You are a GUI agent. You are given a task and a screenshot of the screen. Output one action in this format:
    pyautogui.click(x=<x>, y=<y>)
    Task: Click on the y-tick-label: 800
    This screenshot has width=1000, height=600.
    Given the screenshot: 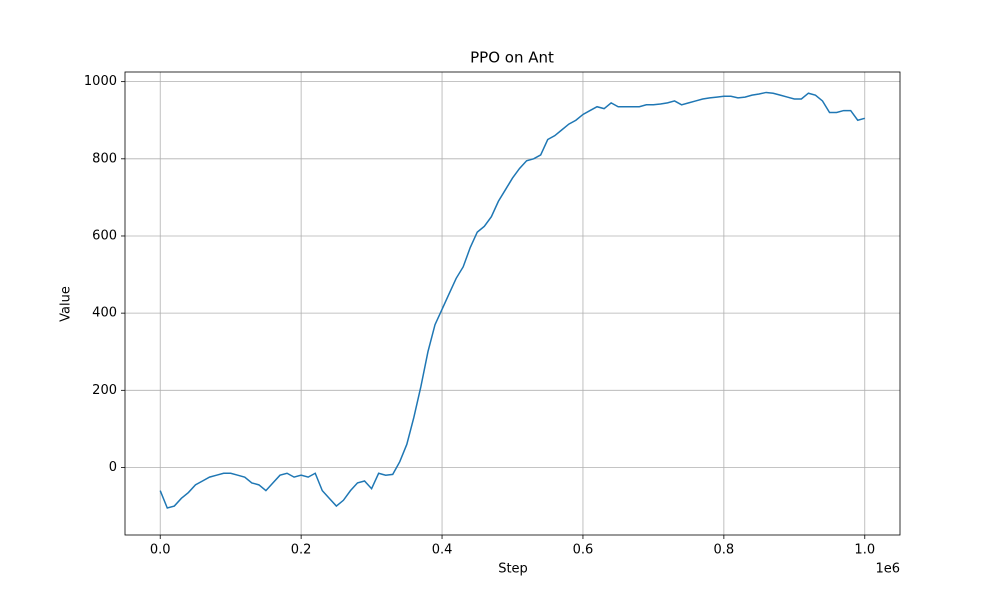 What is the action you would take?
    pyautogui.click(x=104, y=158)
    